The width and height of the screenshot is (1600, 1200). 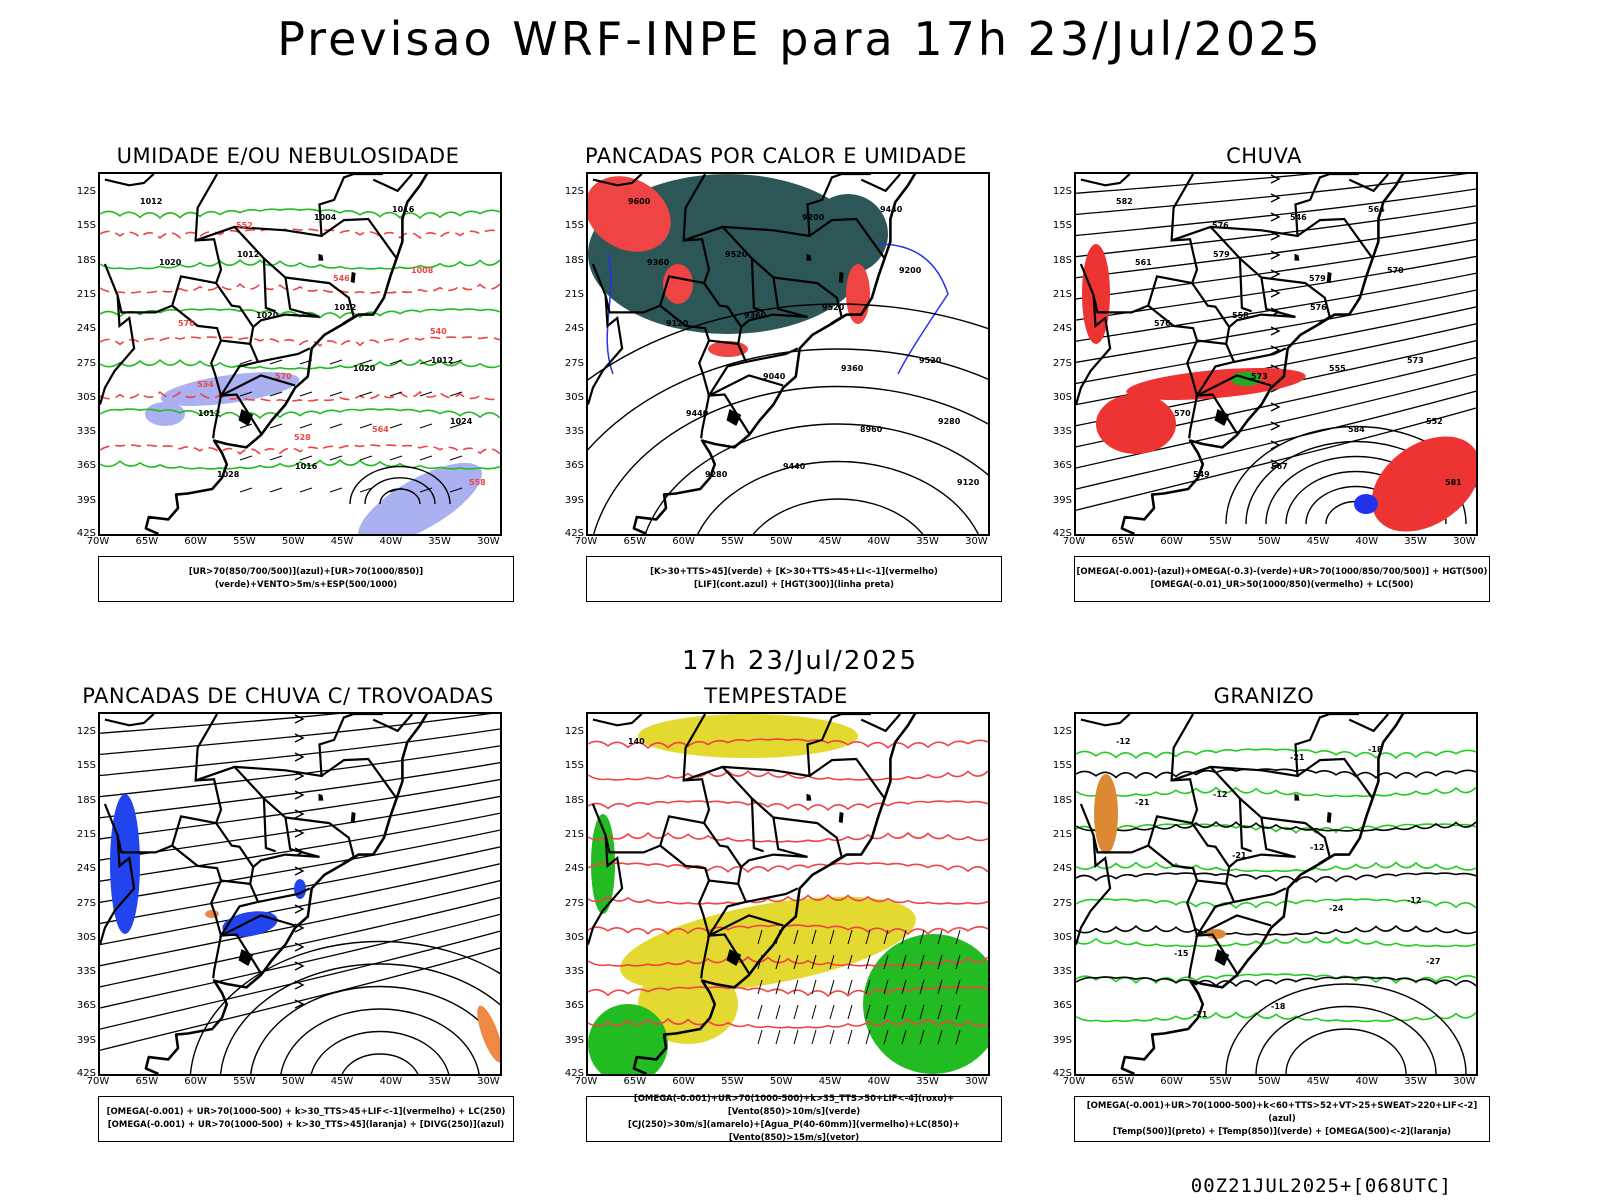 I want to click on lat-tick-label: 33S, so click(x=574, y=432).